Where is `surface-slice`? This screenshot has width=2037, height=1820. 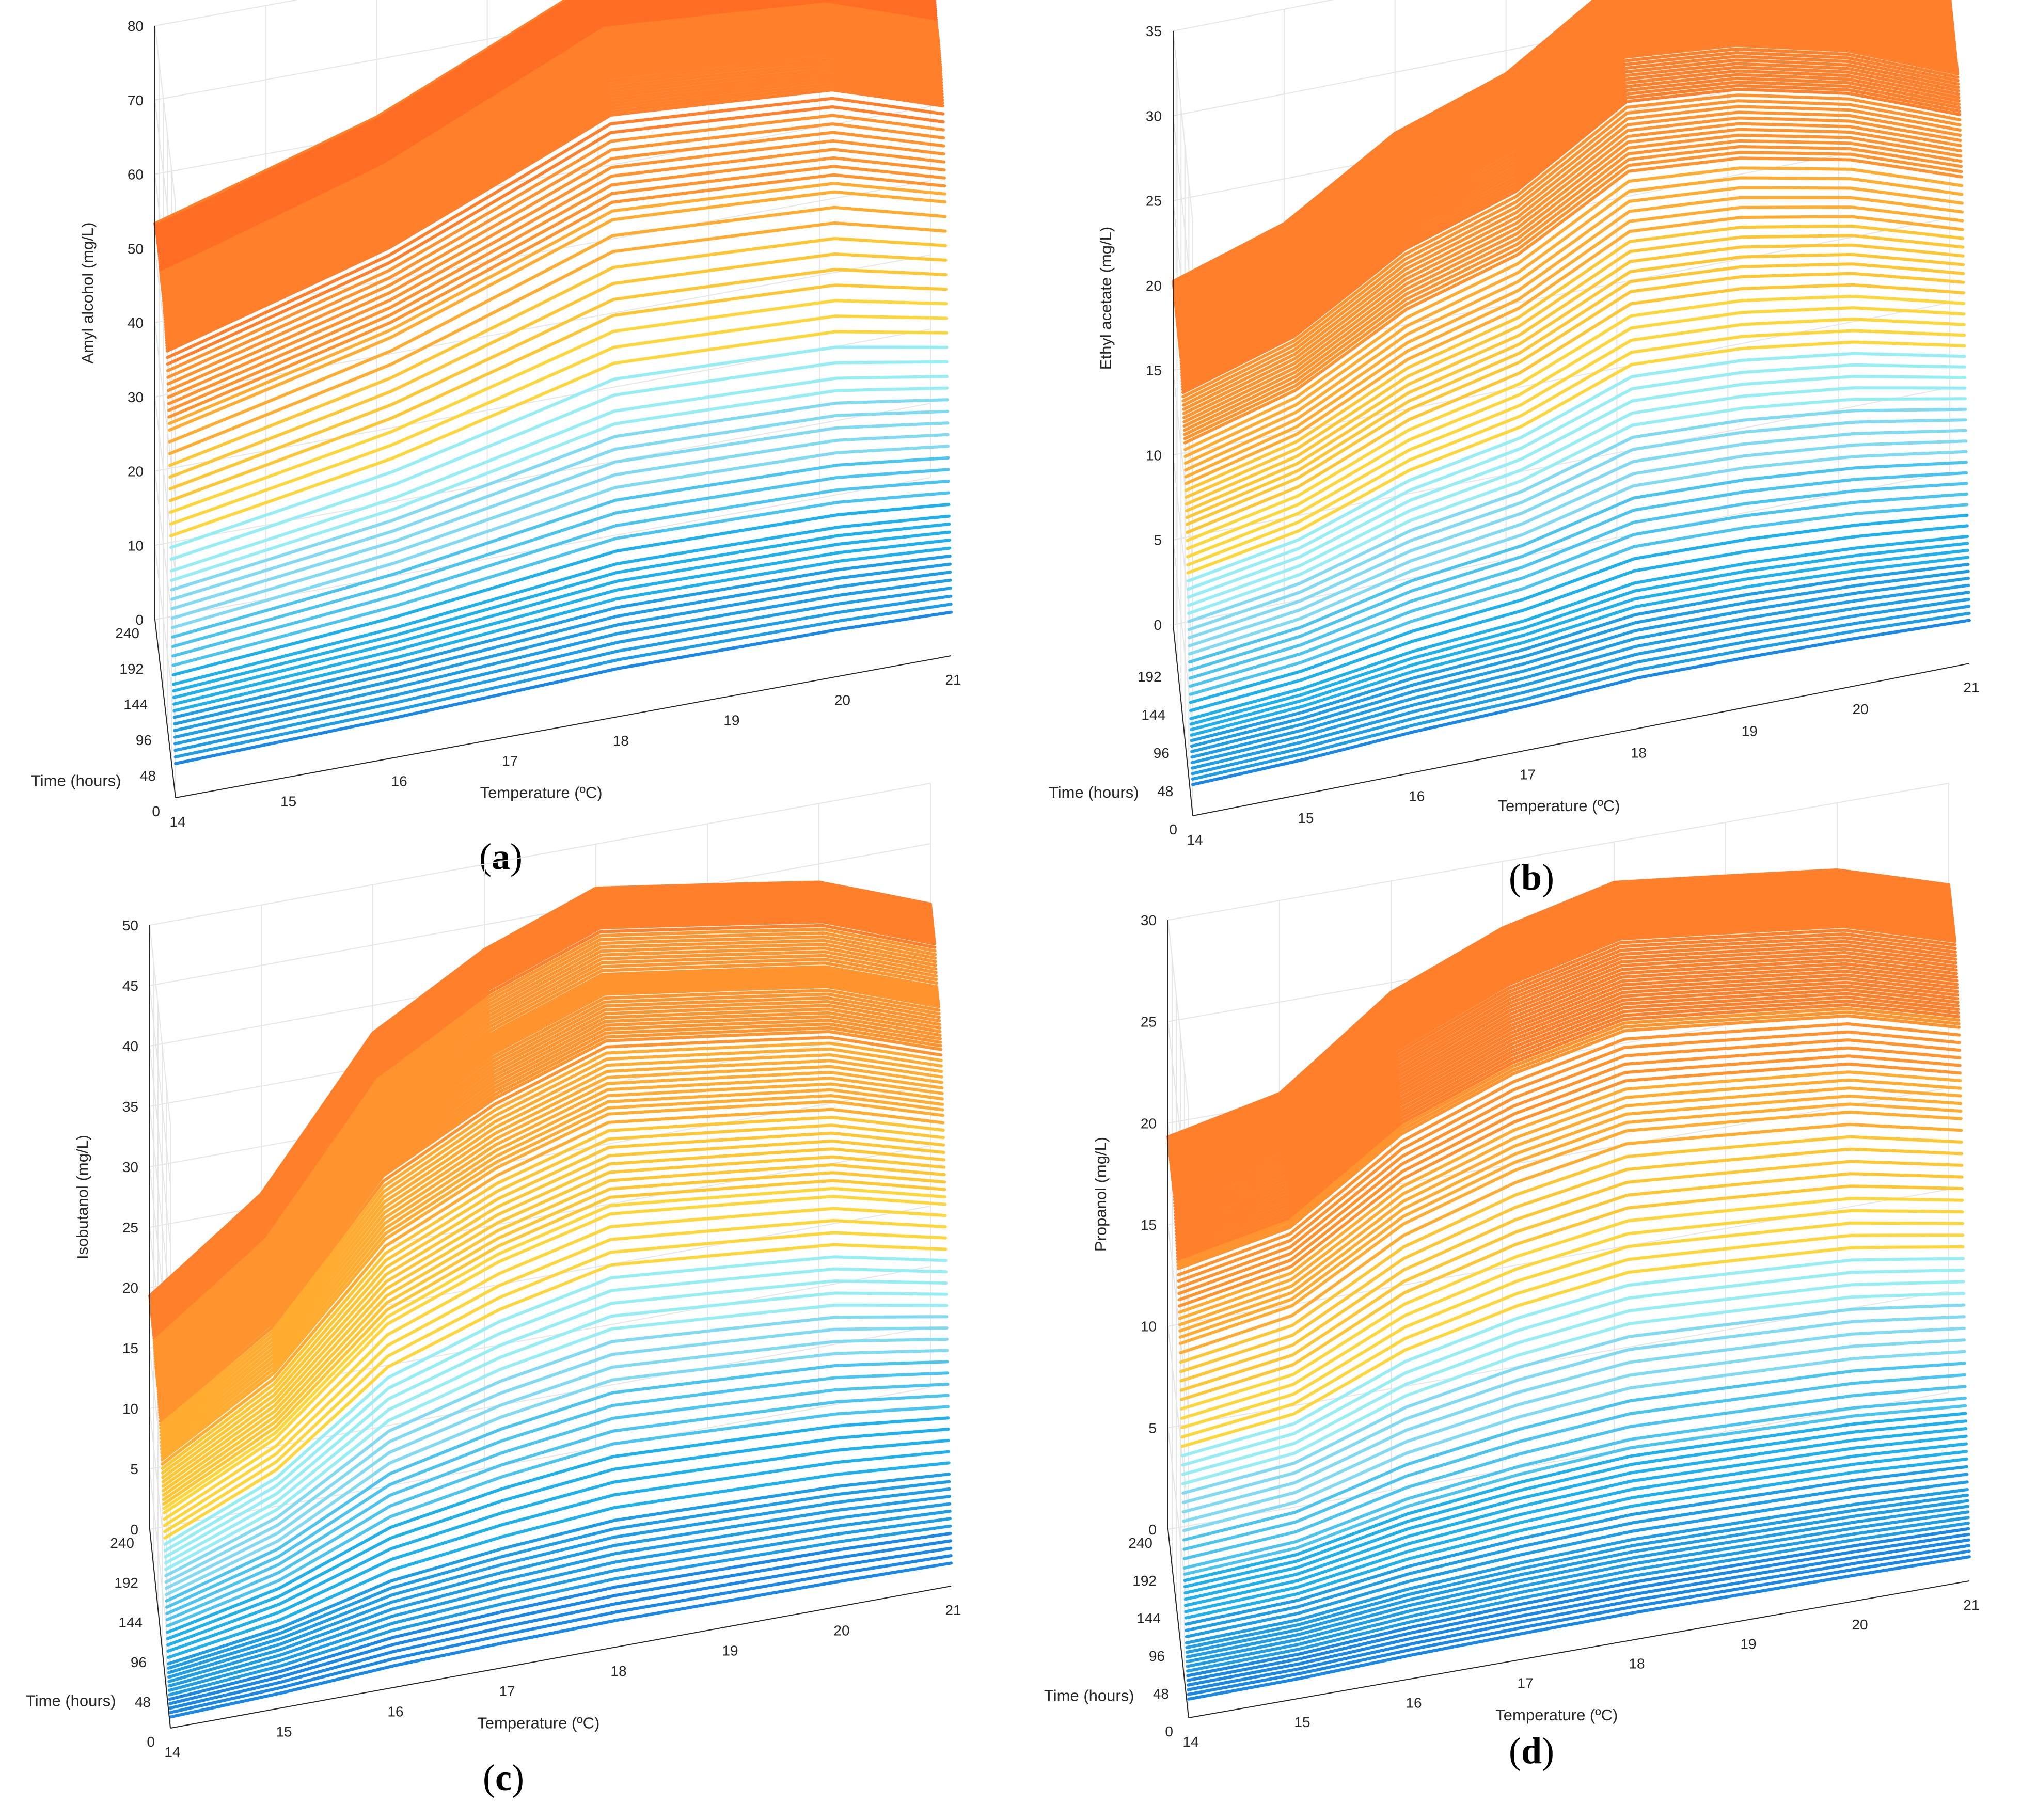 surface-slice is located at coordinates (1580, 696).